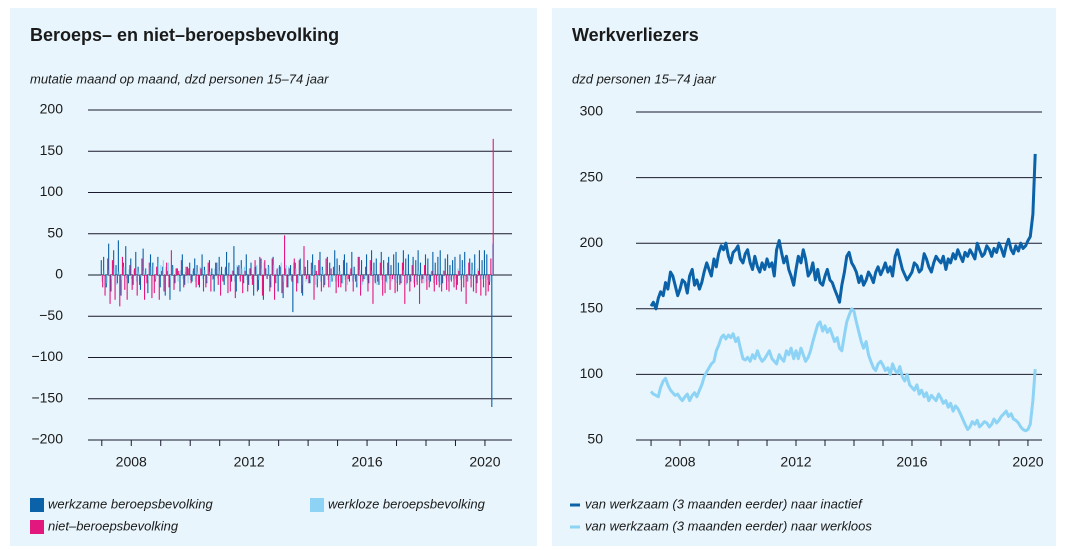  Describe the element at coordinates (635, 35) in the screenshot. I see `chart-title: Werkverliezers` at that location.